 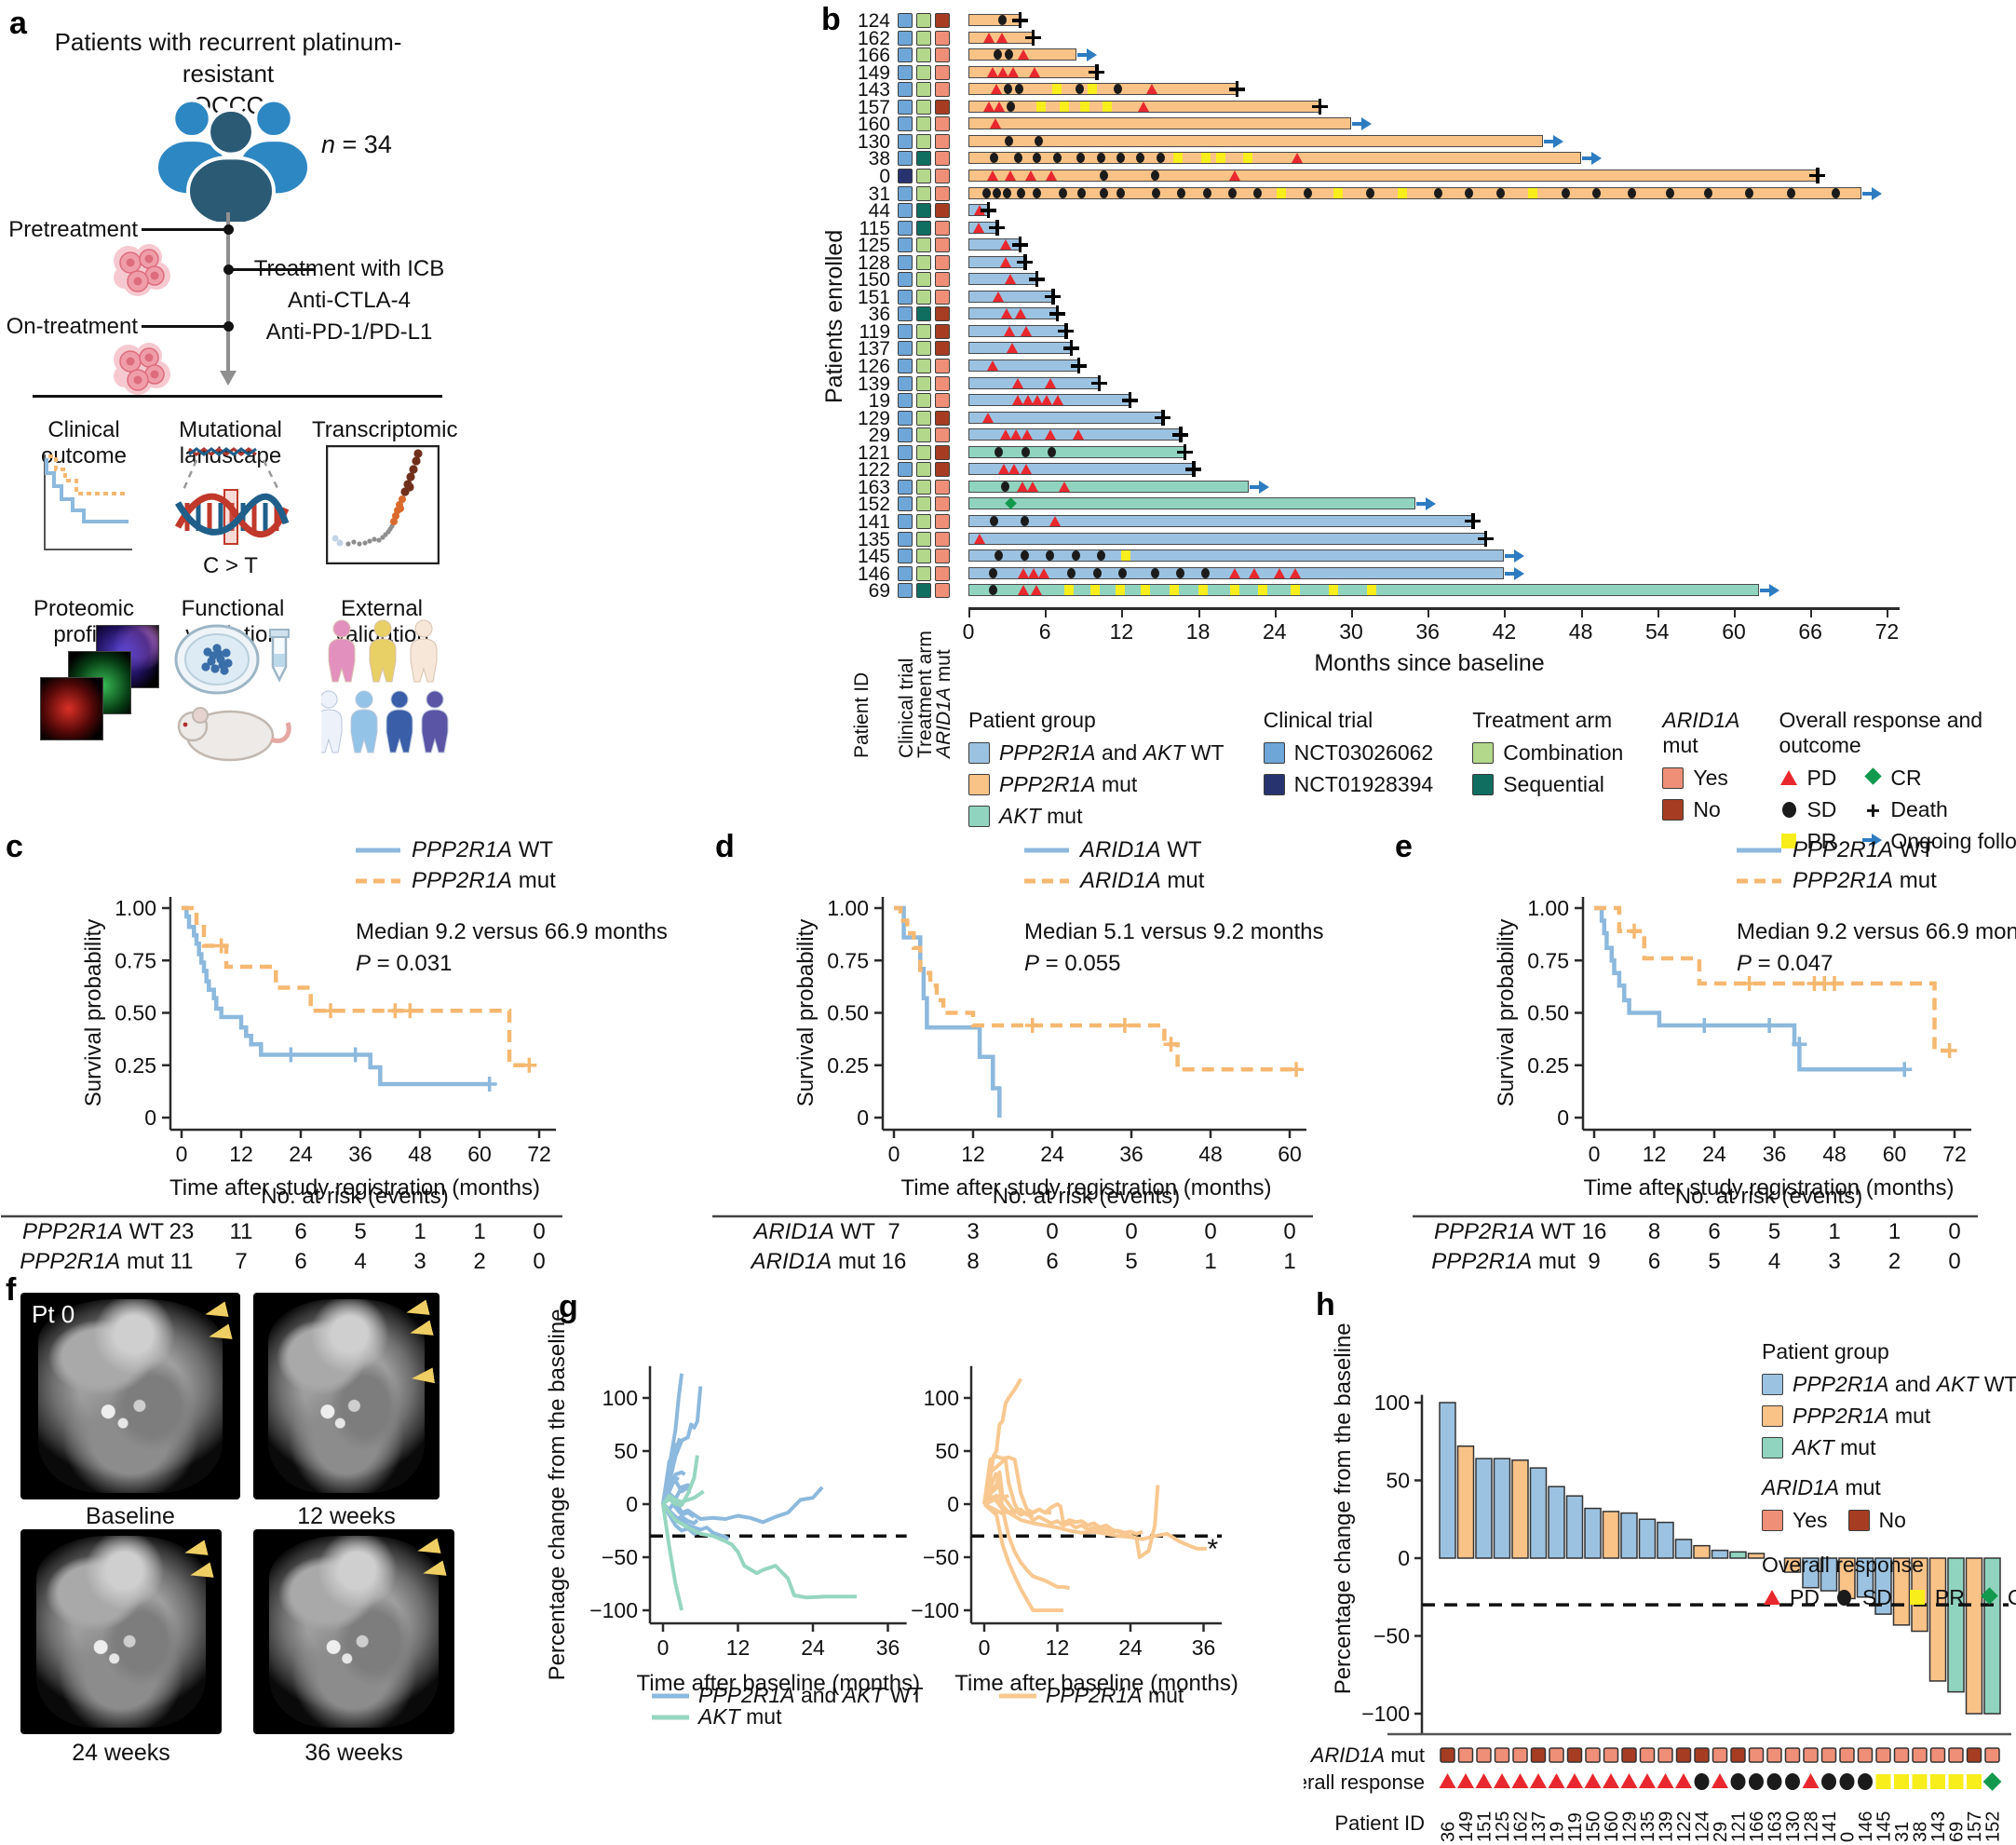 I want to click on swimmer-column-label: Clinical trial, so click(x=906, y=708).